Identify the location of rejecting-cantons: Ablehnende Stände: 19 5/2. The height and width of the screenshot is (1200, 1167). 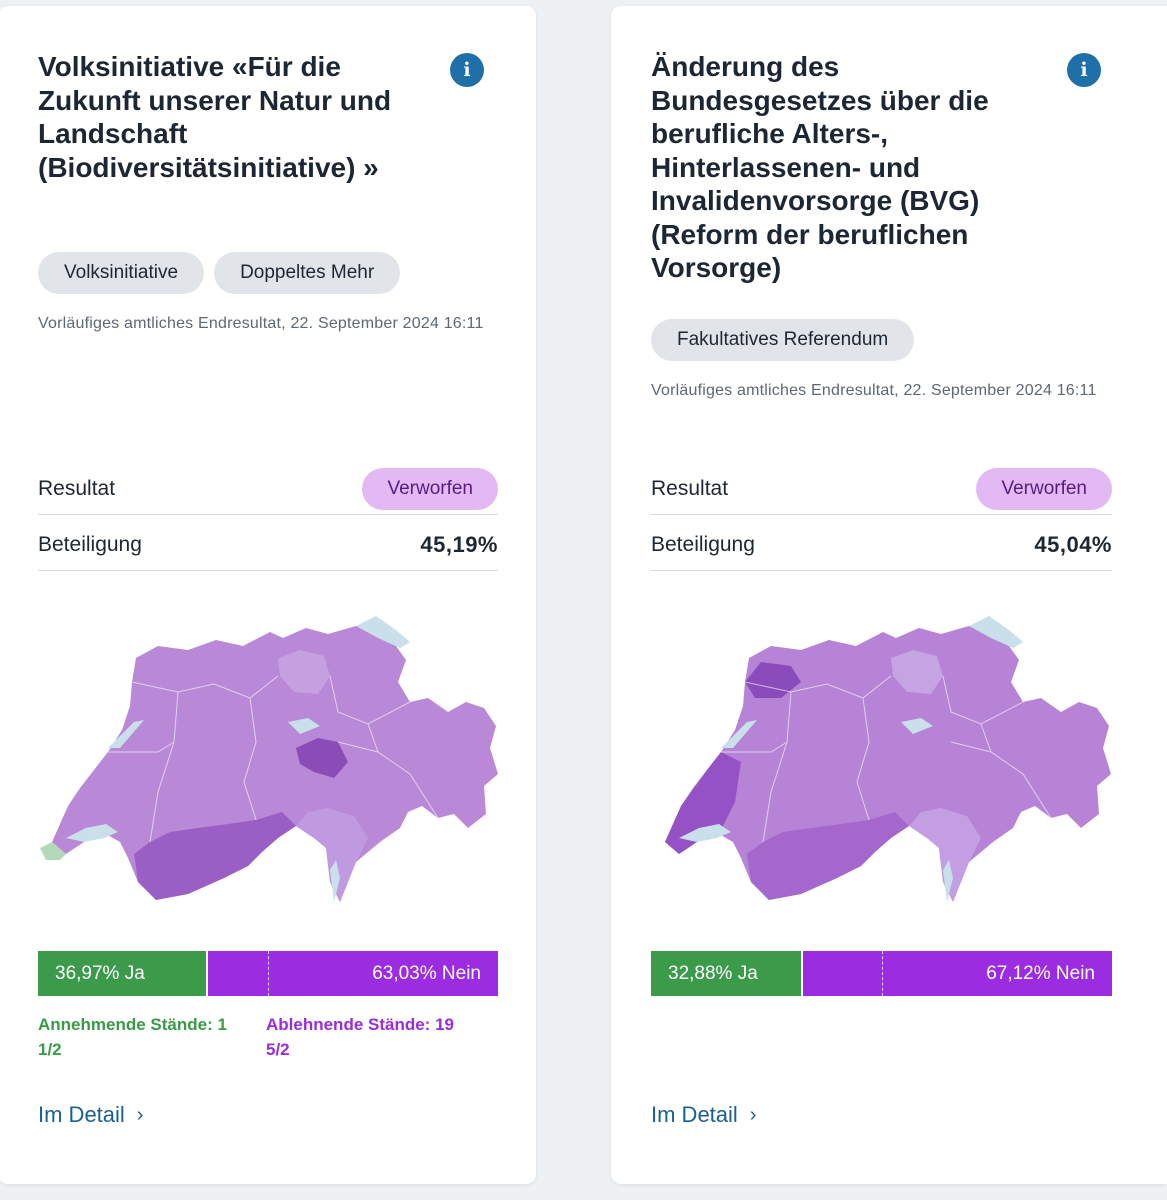
(360, 1037).